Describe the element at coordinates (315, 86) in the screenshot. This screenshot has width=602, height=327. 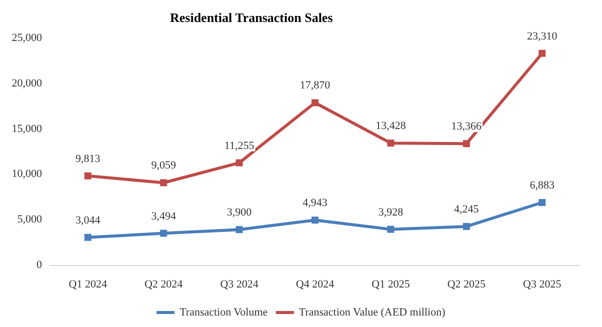
I see `data-label: 17,870` at that location.